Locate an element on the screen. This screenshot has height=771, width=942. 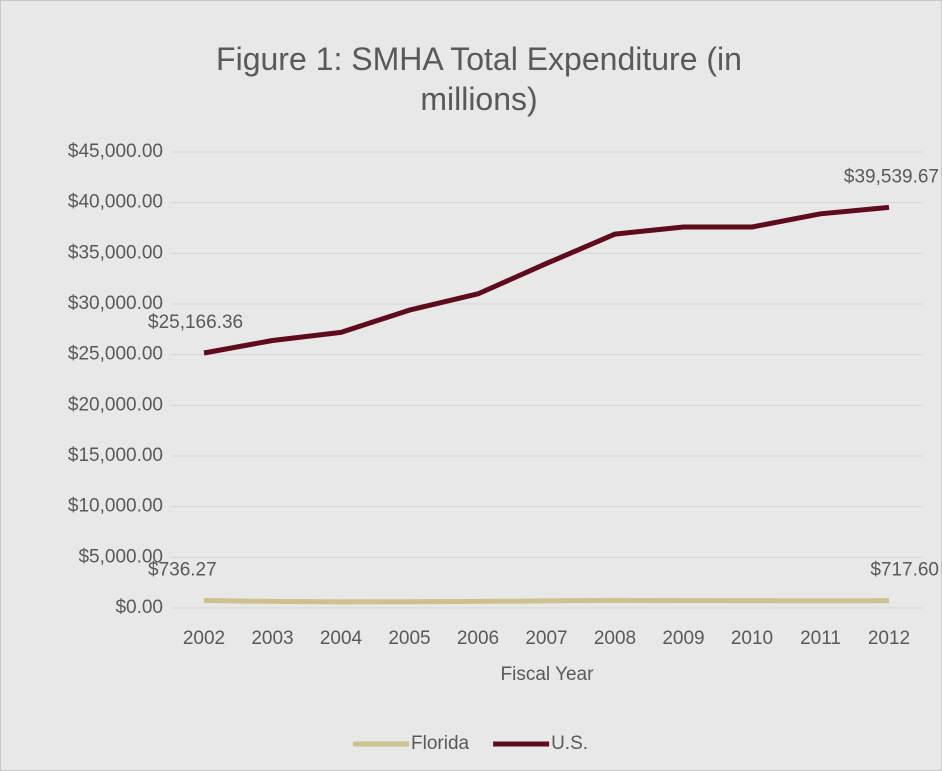
x-tick-label: 2008 is located at coordinates (615, 638).